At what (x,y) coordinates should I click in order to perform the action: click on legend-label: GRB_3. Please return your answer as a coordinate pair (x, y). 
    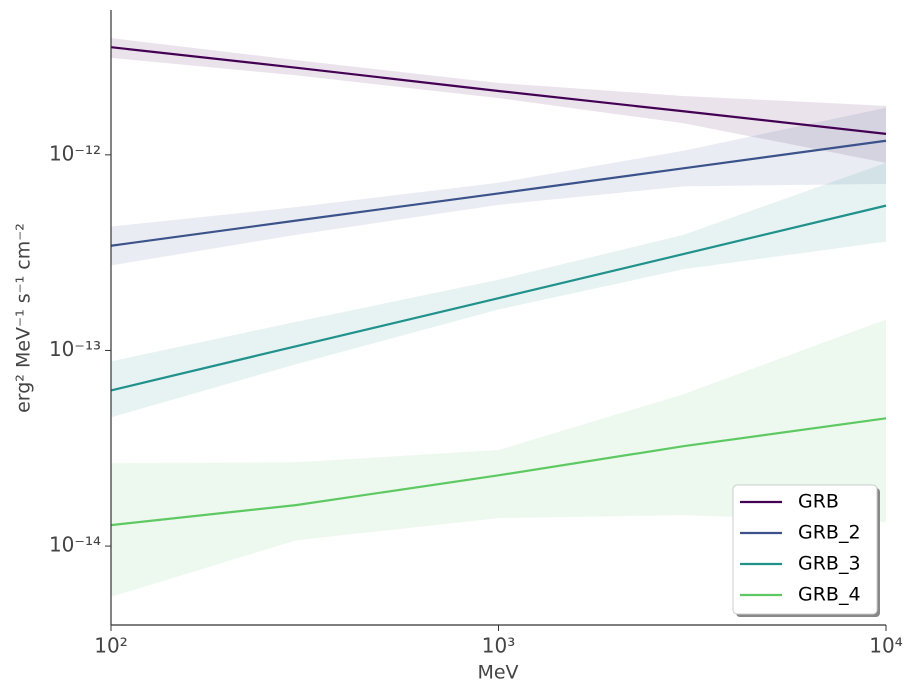
    Looking at the image, I should click on (829, 564).